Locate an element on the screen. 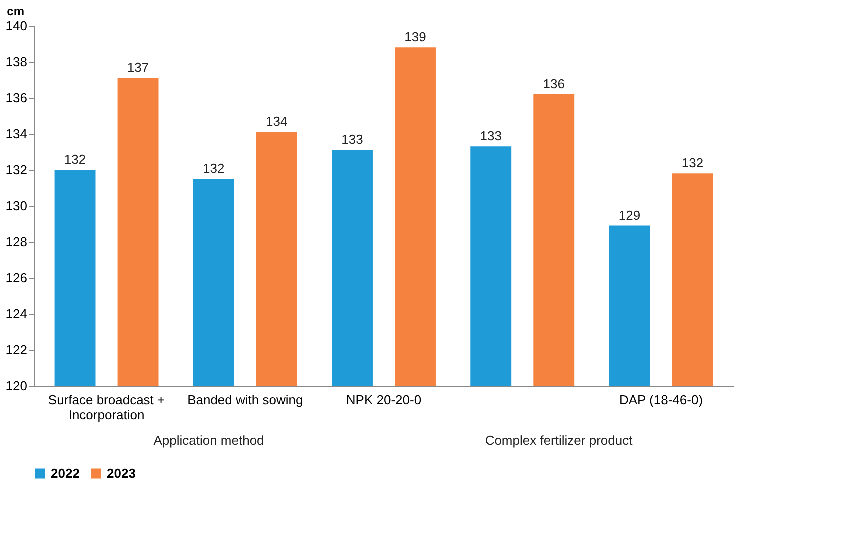 This screenshot has width=857, height=536. y-tick-label: 136 is located at coordinates (17, 98).